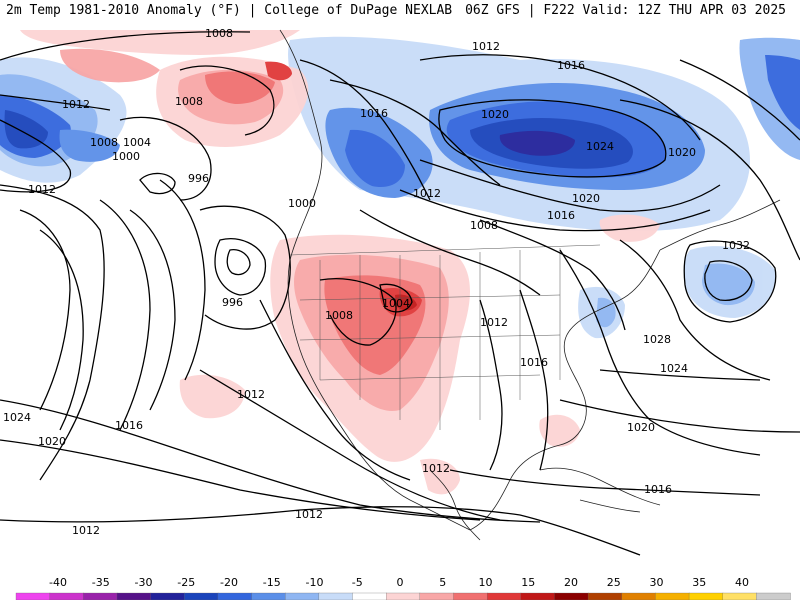 This screenshot has width=800, height=600. I want to click on colorbar-tick-label: -15, so click(272, 582).